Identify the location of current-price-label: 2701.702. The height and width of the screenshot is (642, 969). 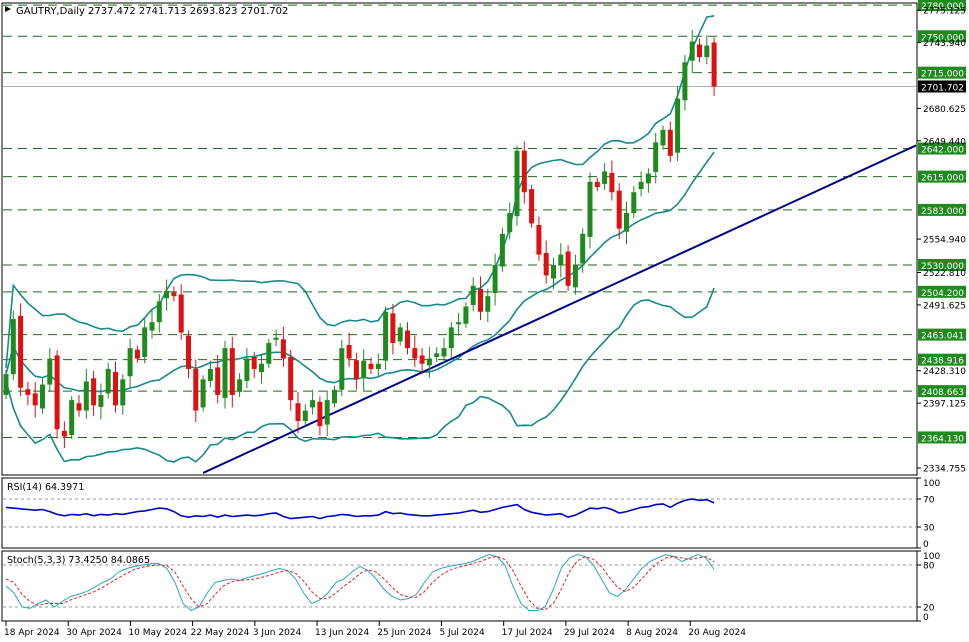
(942, 88).